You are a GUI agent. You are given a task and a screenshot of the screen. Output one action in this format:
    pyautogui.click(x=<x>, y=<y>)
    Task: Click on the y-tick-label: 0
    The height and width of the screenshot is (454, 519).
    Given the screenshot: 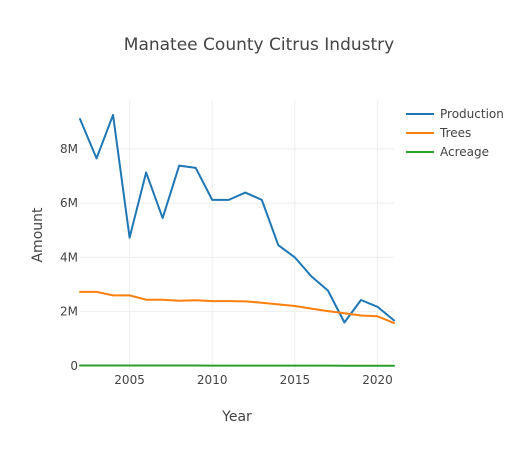 What is the action you would take?
    pyautogui.click(x=74, y=366)
    